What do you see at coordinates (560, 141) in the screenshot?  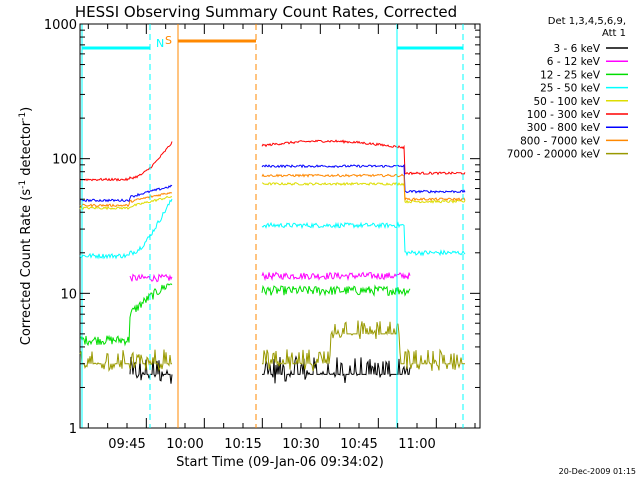 I see `legend-label: 800 - 7000 keV` at bounding box center [560, 141].